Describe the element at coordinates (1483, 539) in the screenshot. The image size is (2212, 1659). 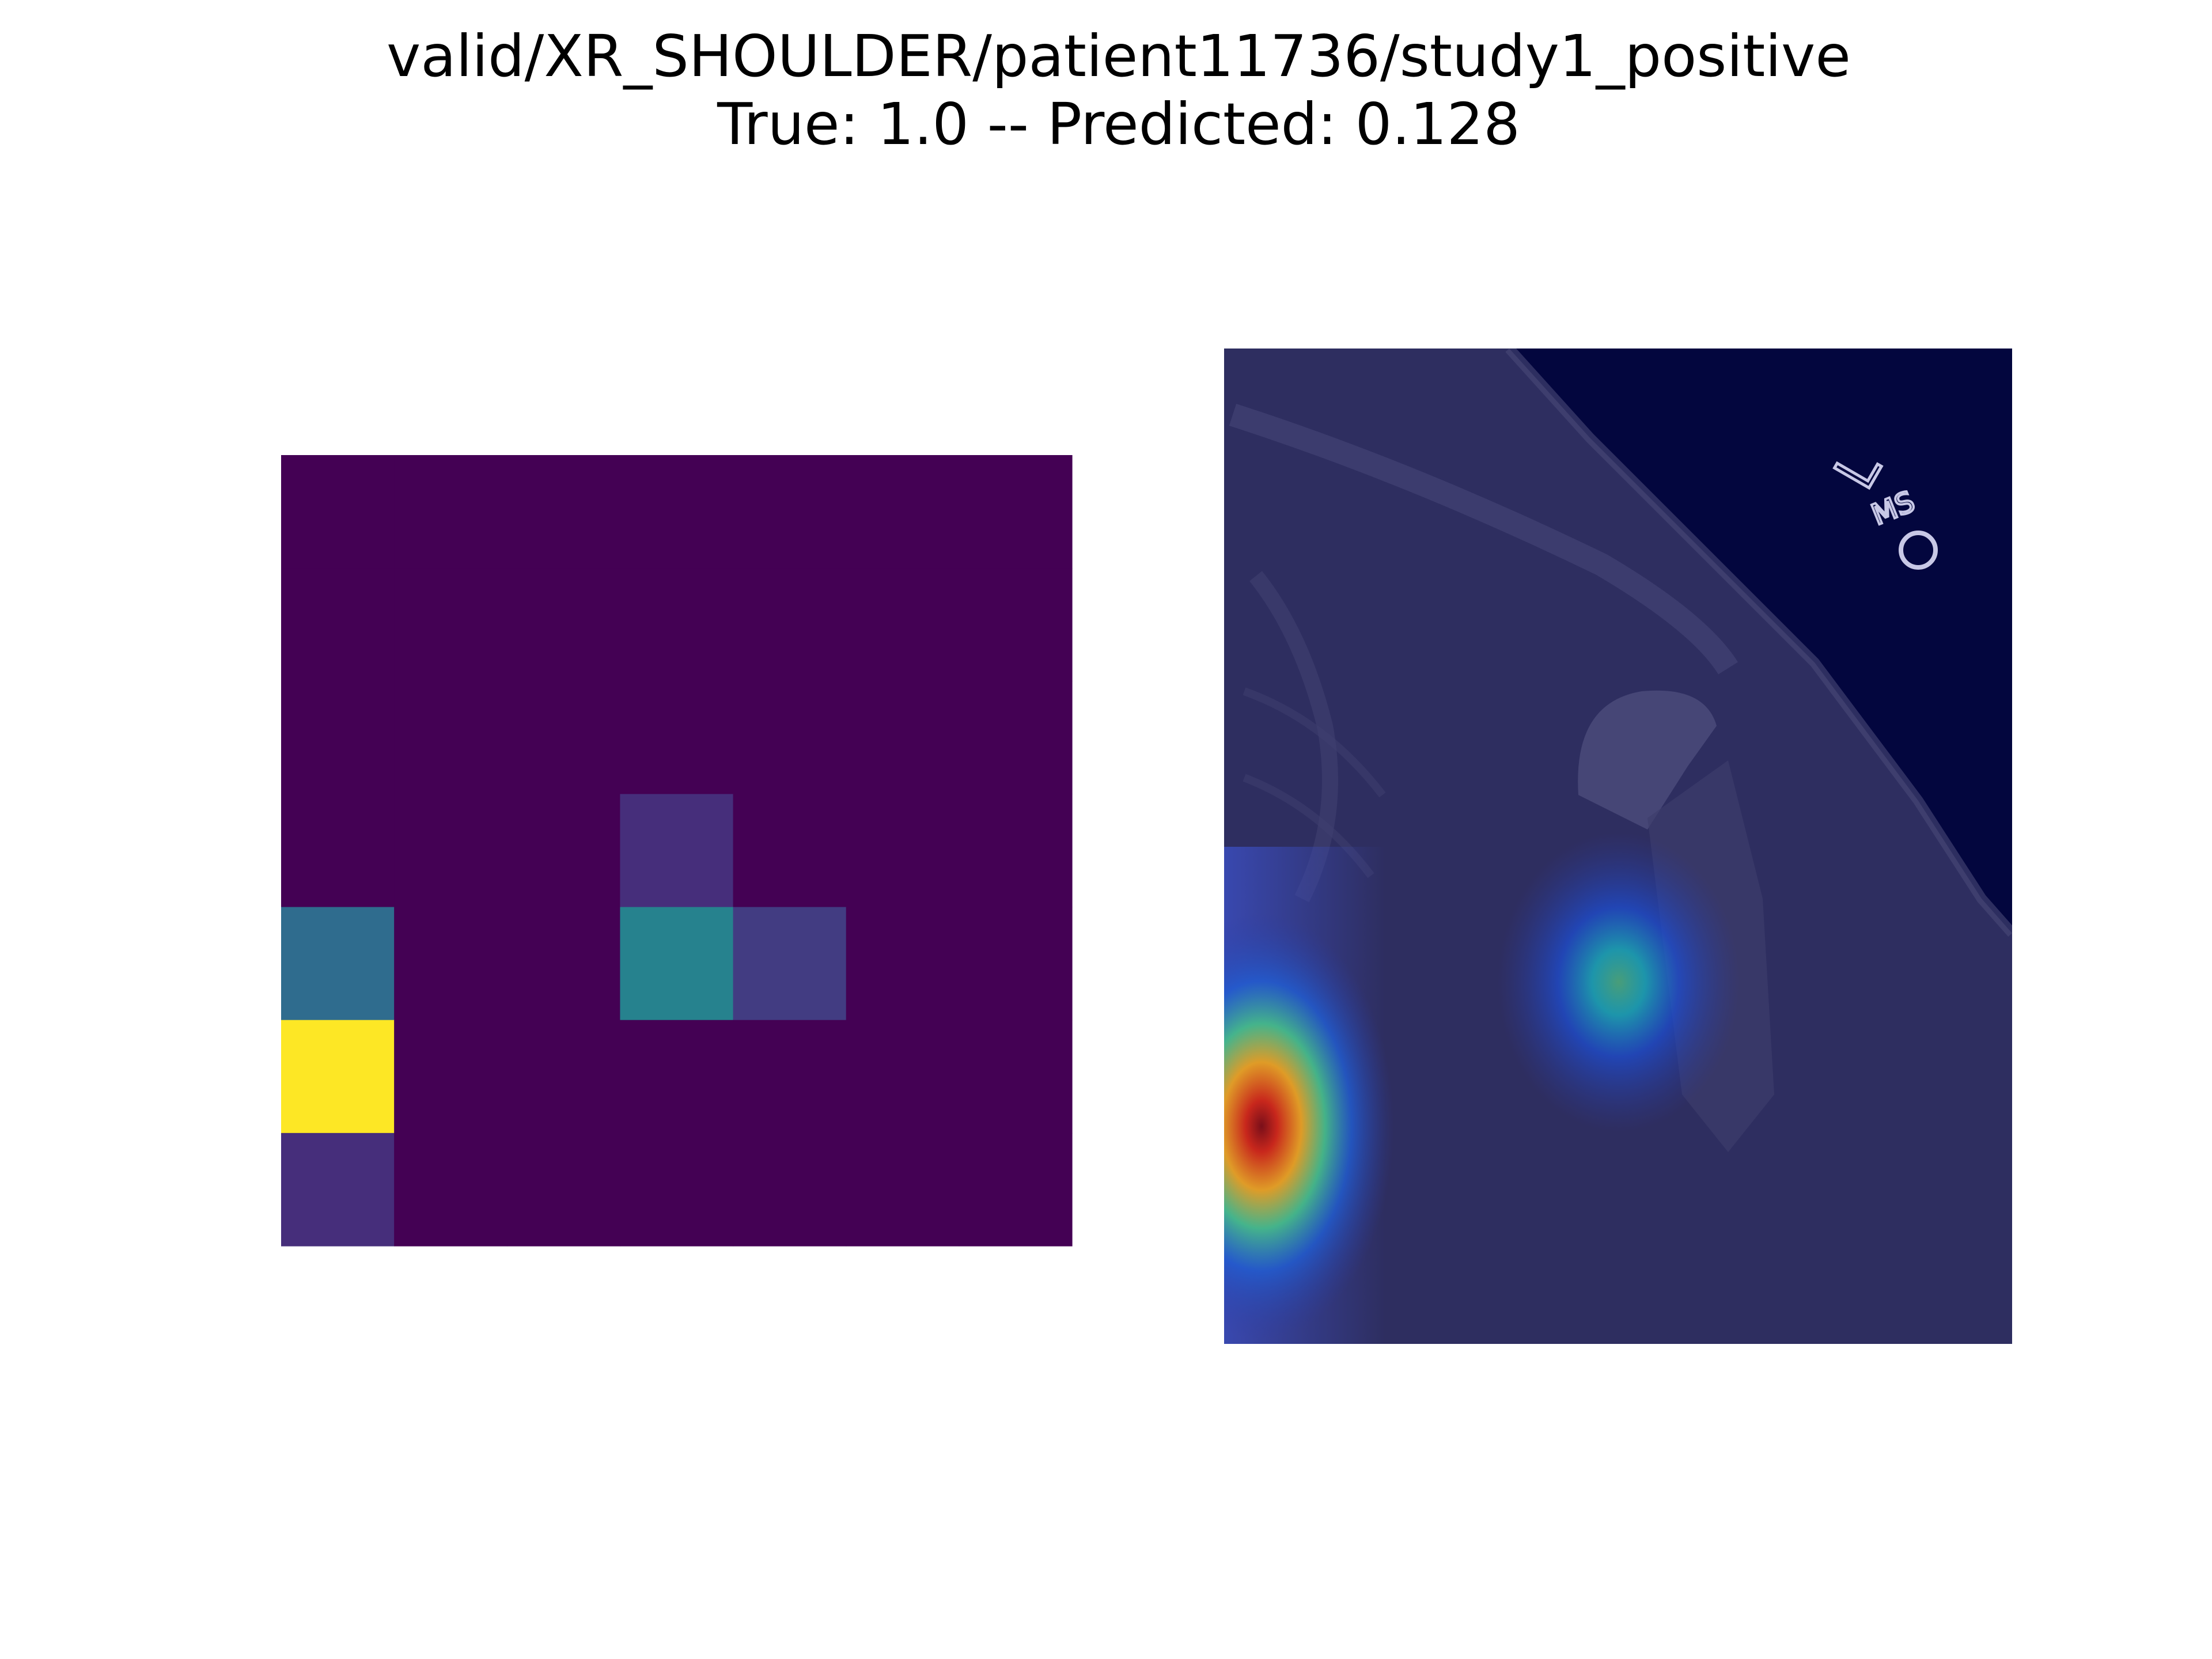
I see `xray-clavicle` at that location.